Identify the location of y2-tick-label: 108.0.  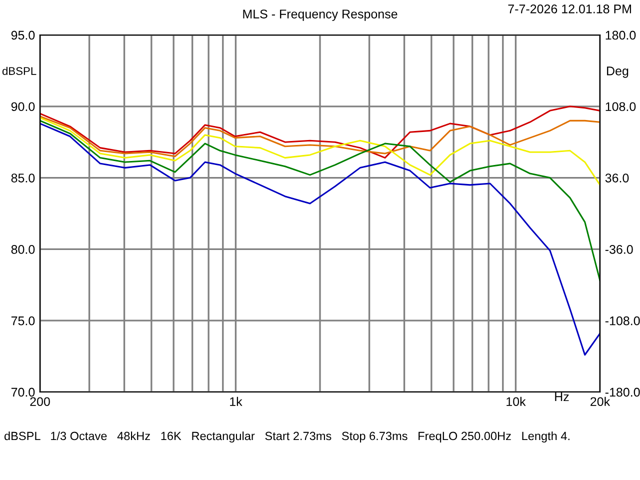
(621, 107).